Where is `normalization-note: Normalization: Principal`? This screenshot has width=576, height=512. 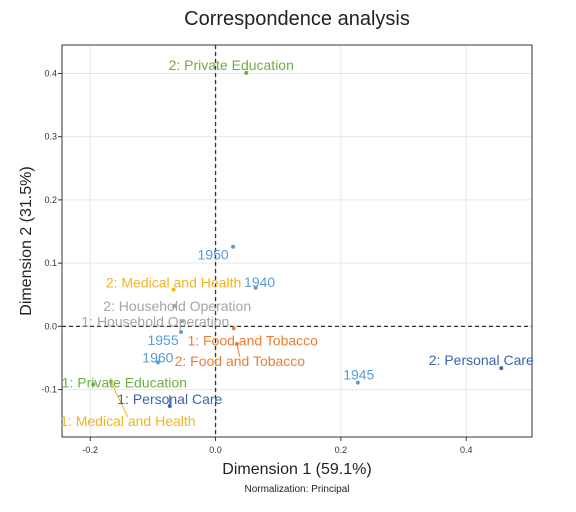 normalization-note: Normalization: Principal is located at coordinates (296, 489).